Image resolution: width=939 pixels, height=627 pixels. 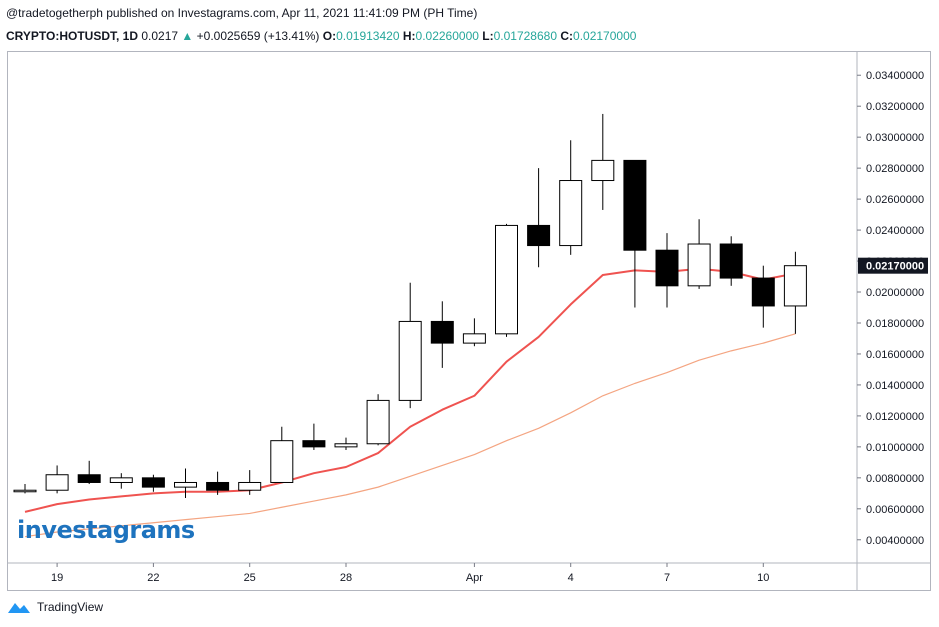 What do you see at coordinates (567, 36) in the screenshot?
I see `close-label: C:` at bounding box center [567, 36].